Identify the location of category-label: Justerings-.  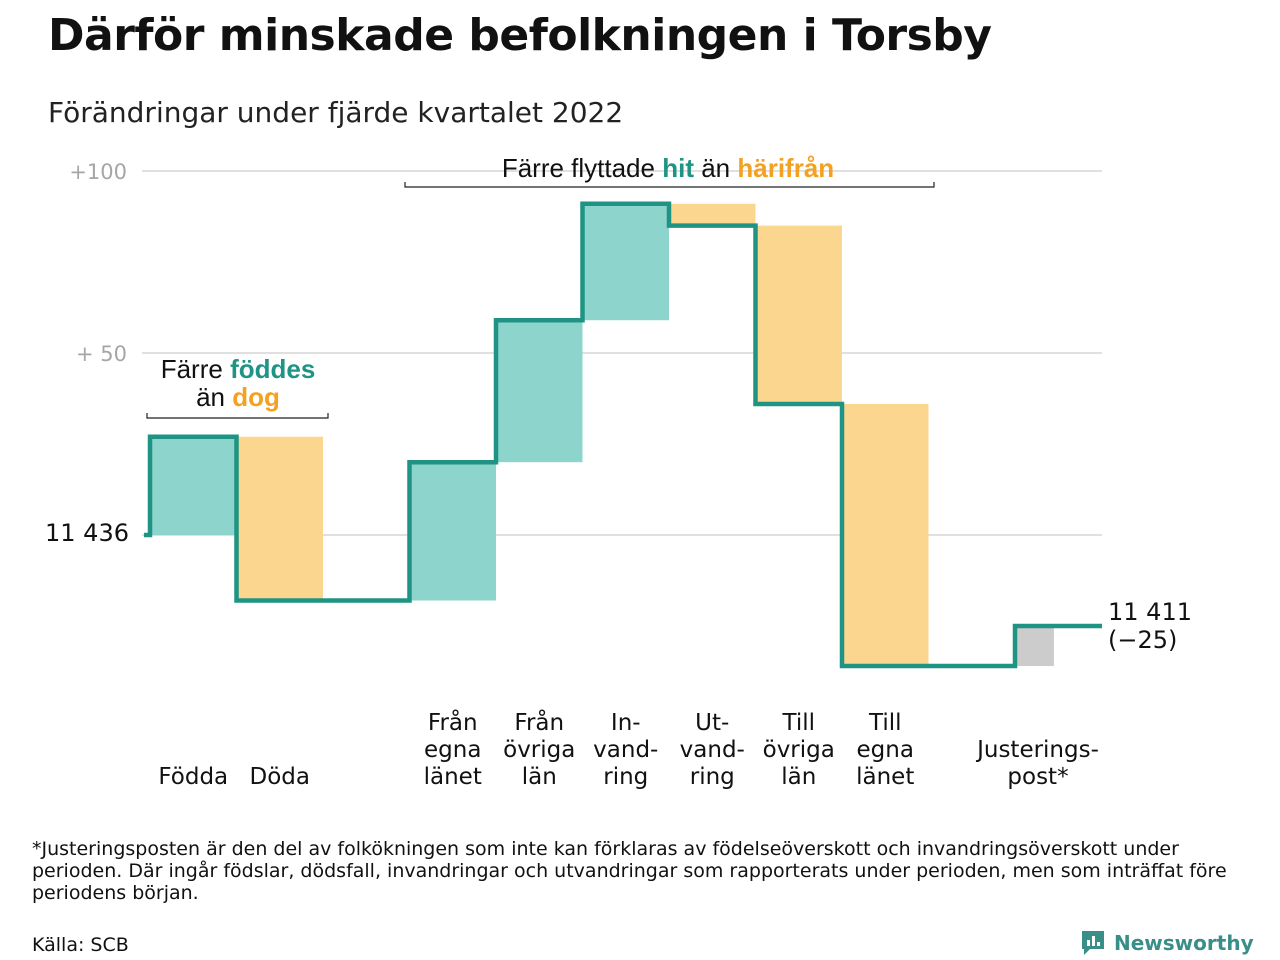
(1037, 750).